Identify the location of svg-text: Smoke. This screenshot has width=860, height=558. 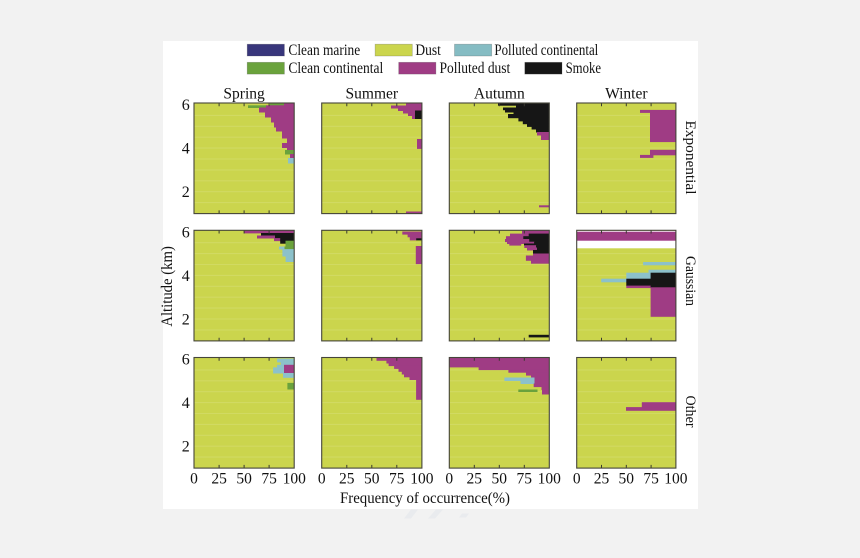
(583, 68).